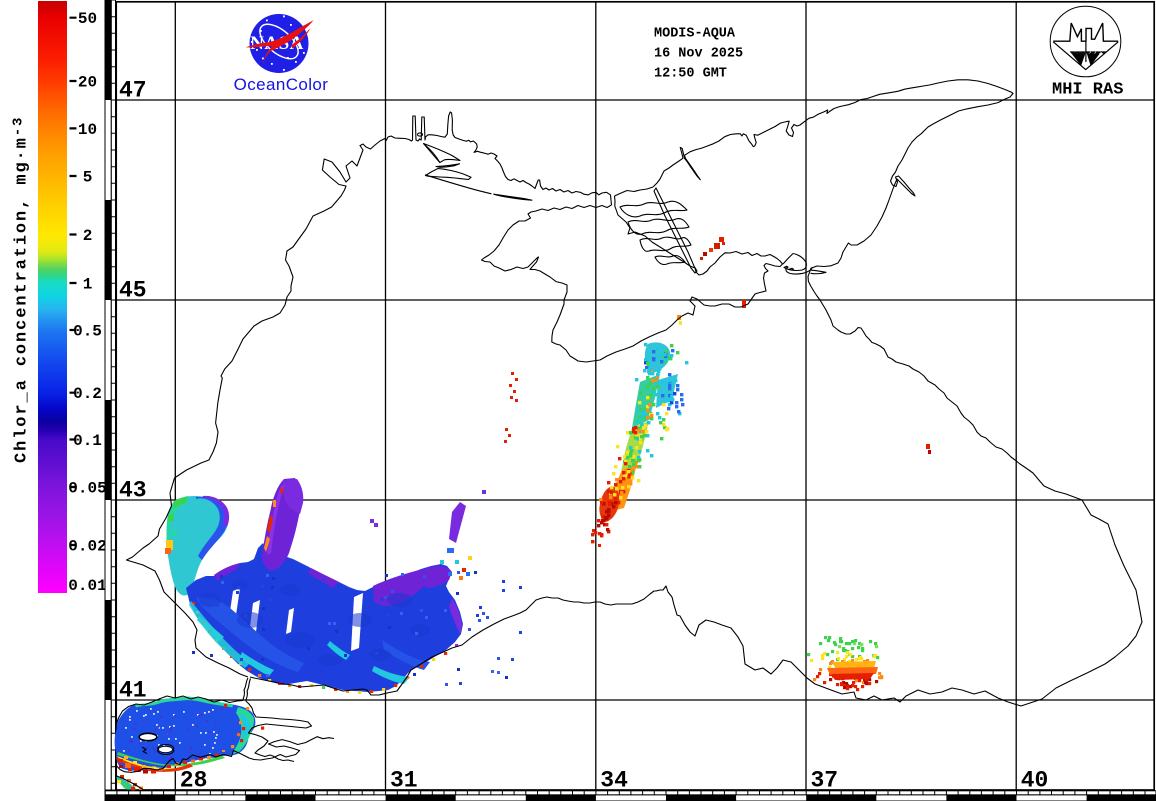 Image resolution: width=1156 pixels, height=801 pixels. Describe the element at coordinates (87, 83) in the screenshot. I see `svg-text: 20` at that location.